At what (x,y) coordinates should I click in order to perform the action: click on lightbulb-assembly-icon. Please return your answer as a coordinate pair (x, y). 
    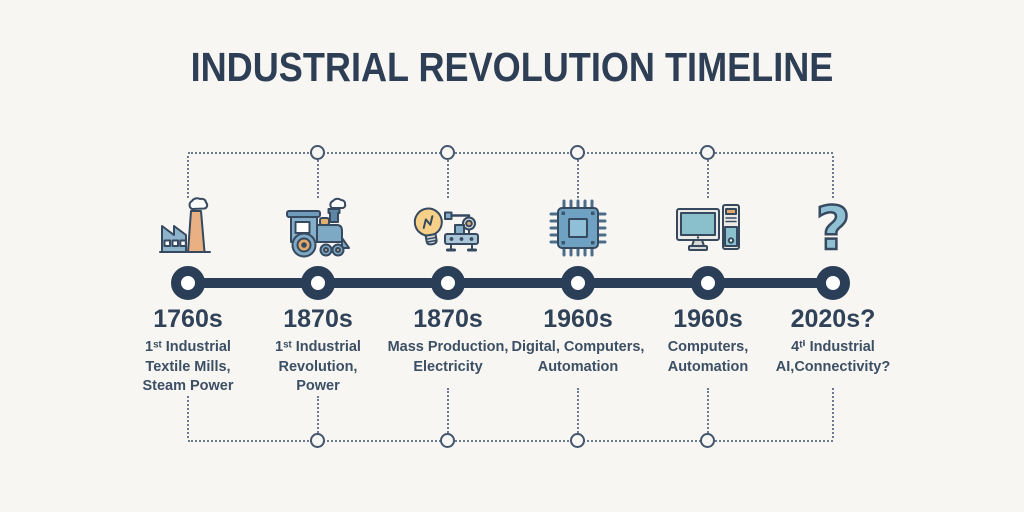
    Looking at the image, I should click on (448, 228).